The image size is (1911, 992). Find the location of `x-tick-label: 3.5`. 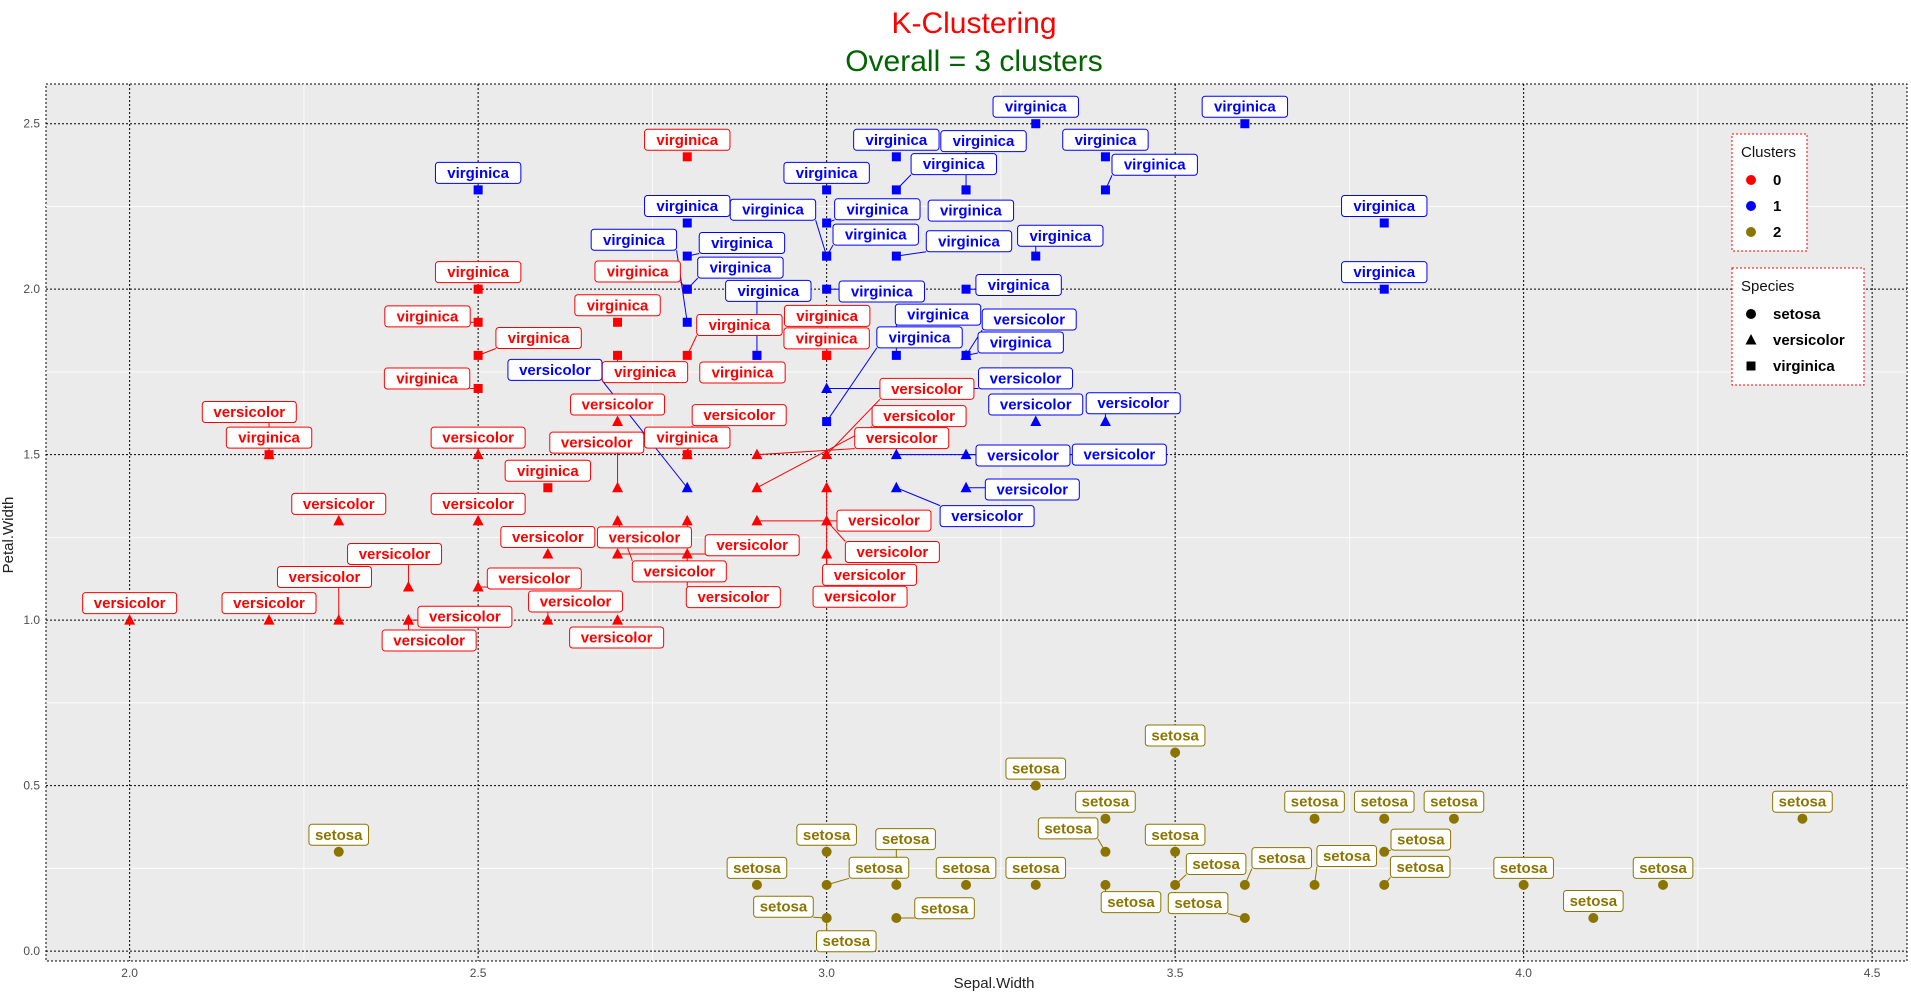

x-tick-label: 3.5 is located at coordinates (1175, 973).